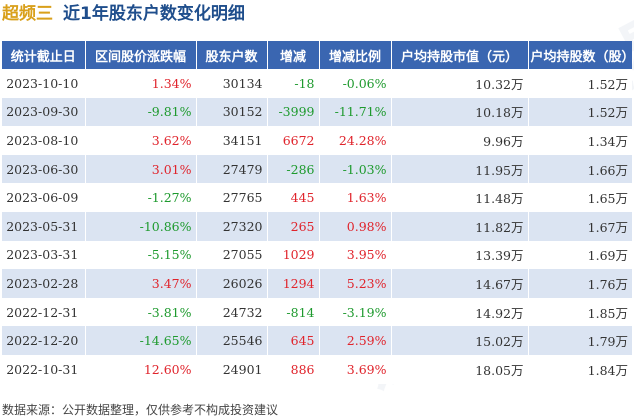 The image size is (634, 419). Describe the element at coordinates (460, 112) in the screenshot. I see `cell-avg-value: 10.18万` at that location.